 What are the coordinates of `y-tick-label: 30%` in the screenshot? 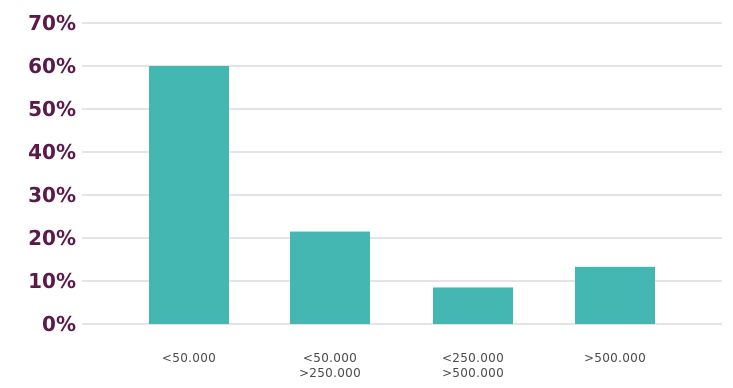 It's located at (52, 195).